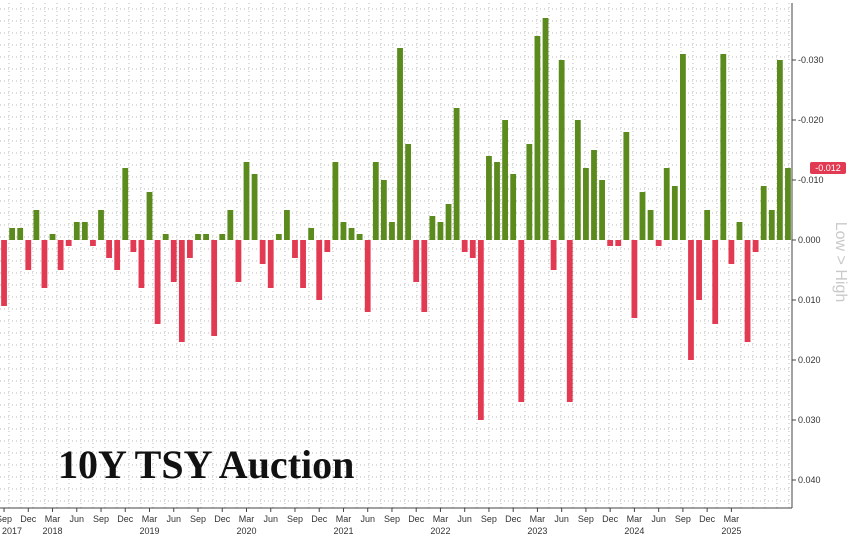 This screenshot has width=848, height=537. Describe the element at coordinates (811, 60) in the screenshot. I see `y-tick-label: -0.030` at that location.